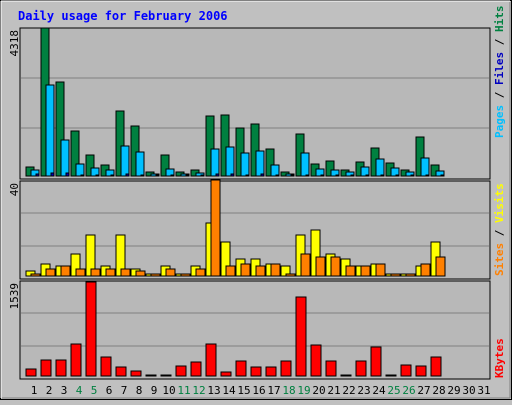 Image resolution: width=512 pixels, height=405 pixels. I want to click on legend-visits: Visits, so click(499, 203).